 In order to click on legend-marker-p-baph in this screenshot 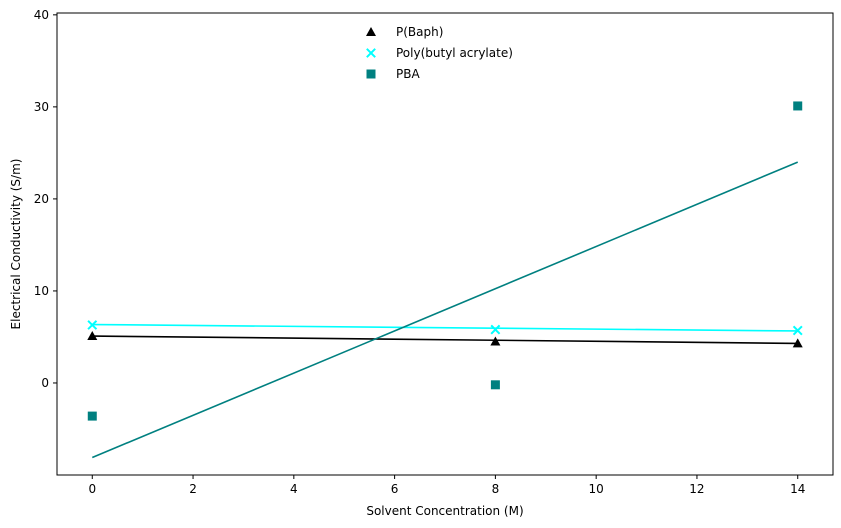, I will do `click(371, 31)`.